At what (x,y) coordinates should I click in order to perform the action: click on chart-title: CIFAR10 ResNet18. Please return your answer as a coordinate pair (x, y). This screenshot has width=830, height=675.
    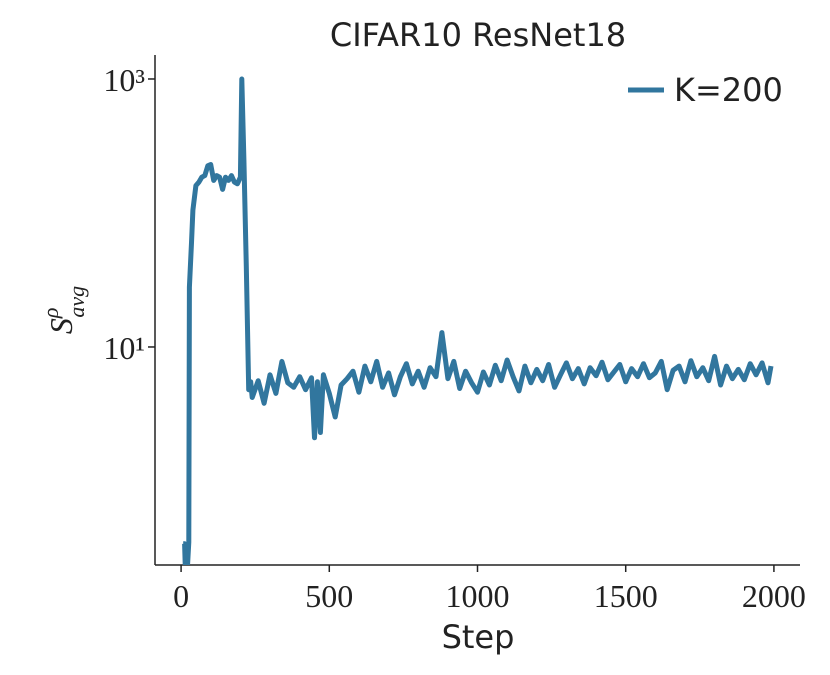
    Looking at the image, I should click on (478, 35).